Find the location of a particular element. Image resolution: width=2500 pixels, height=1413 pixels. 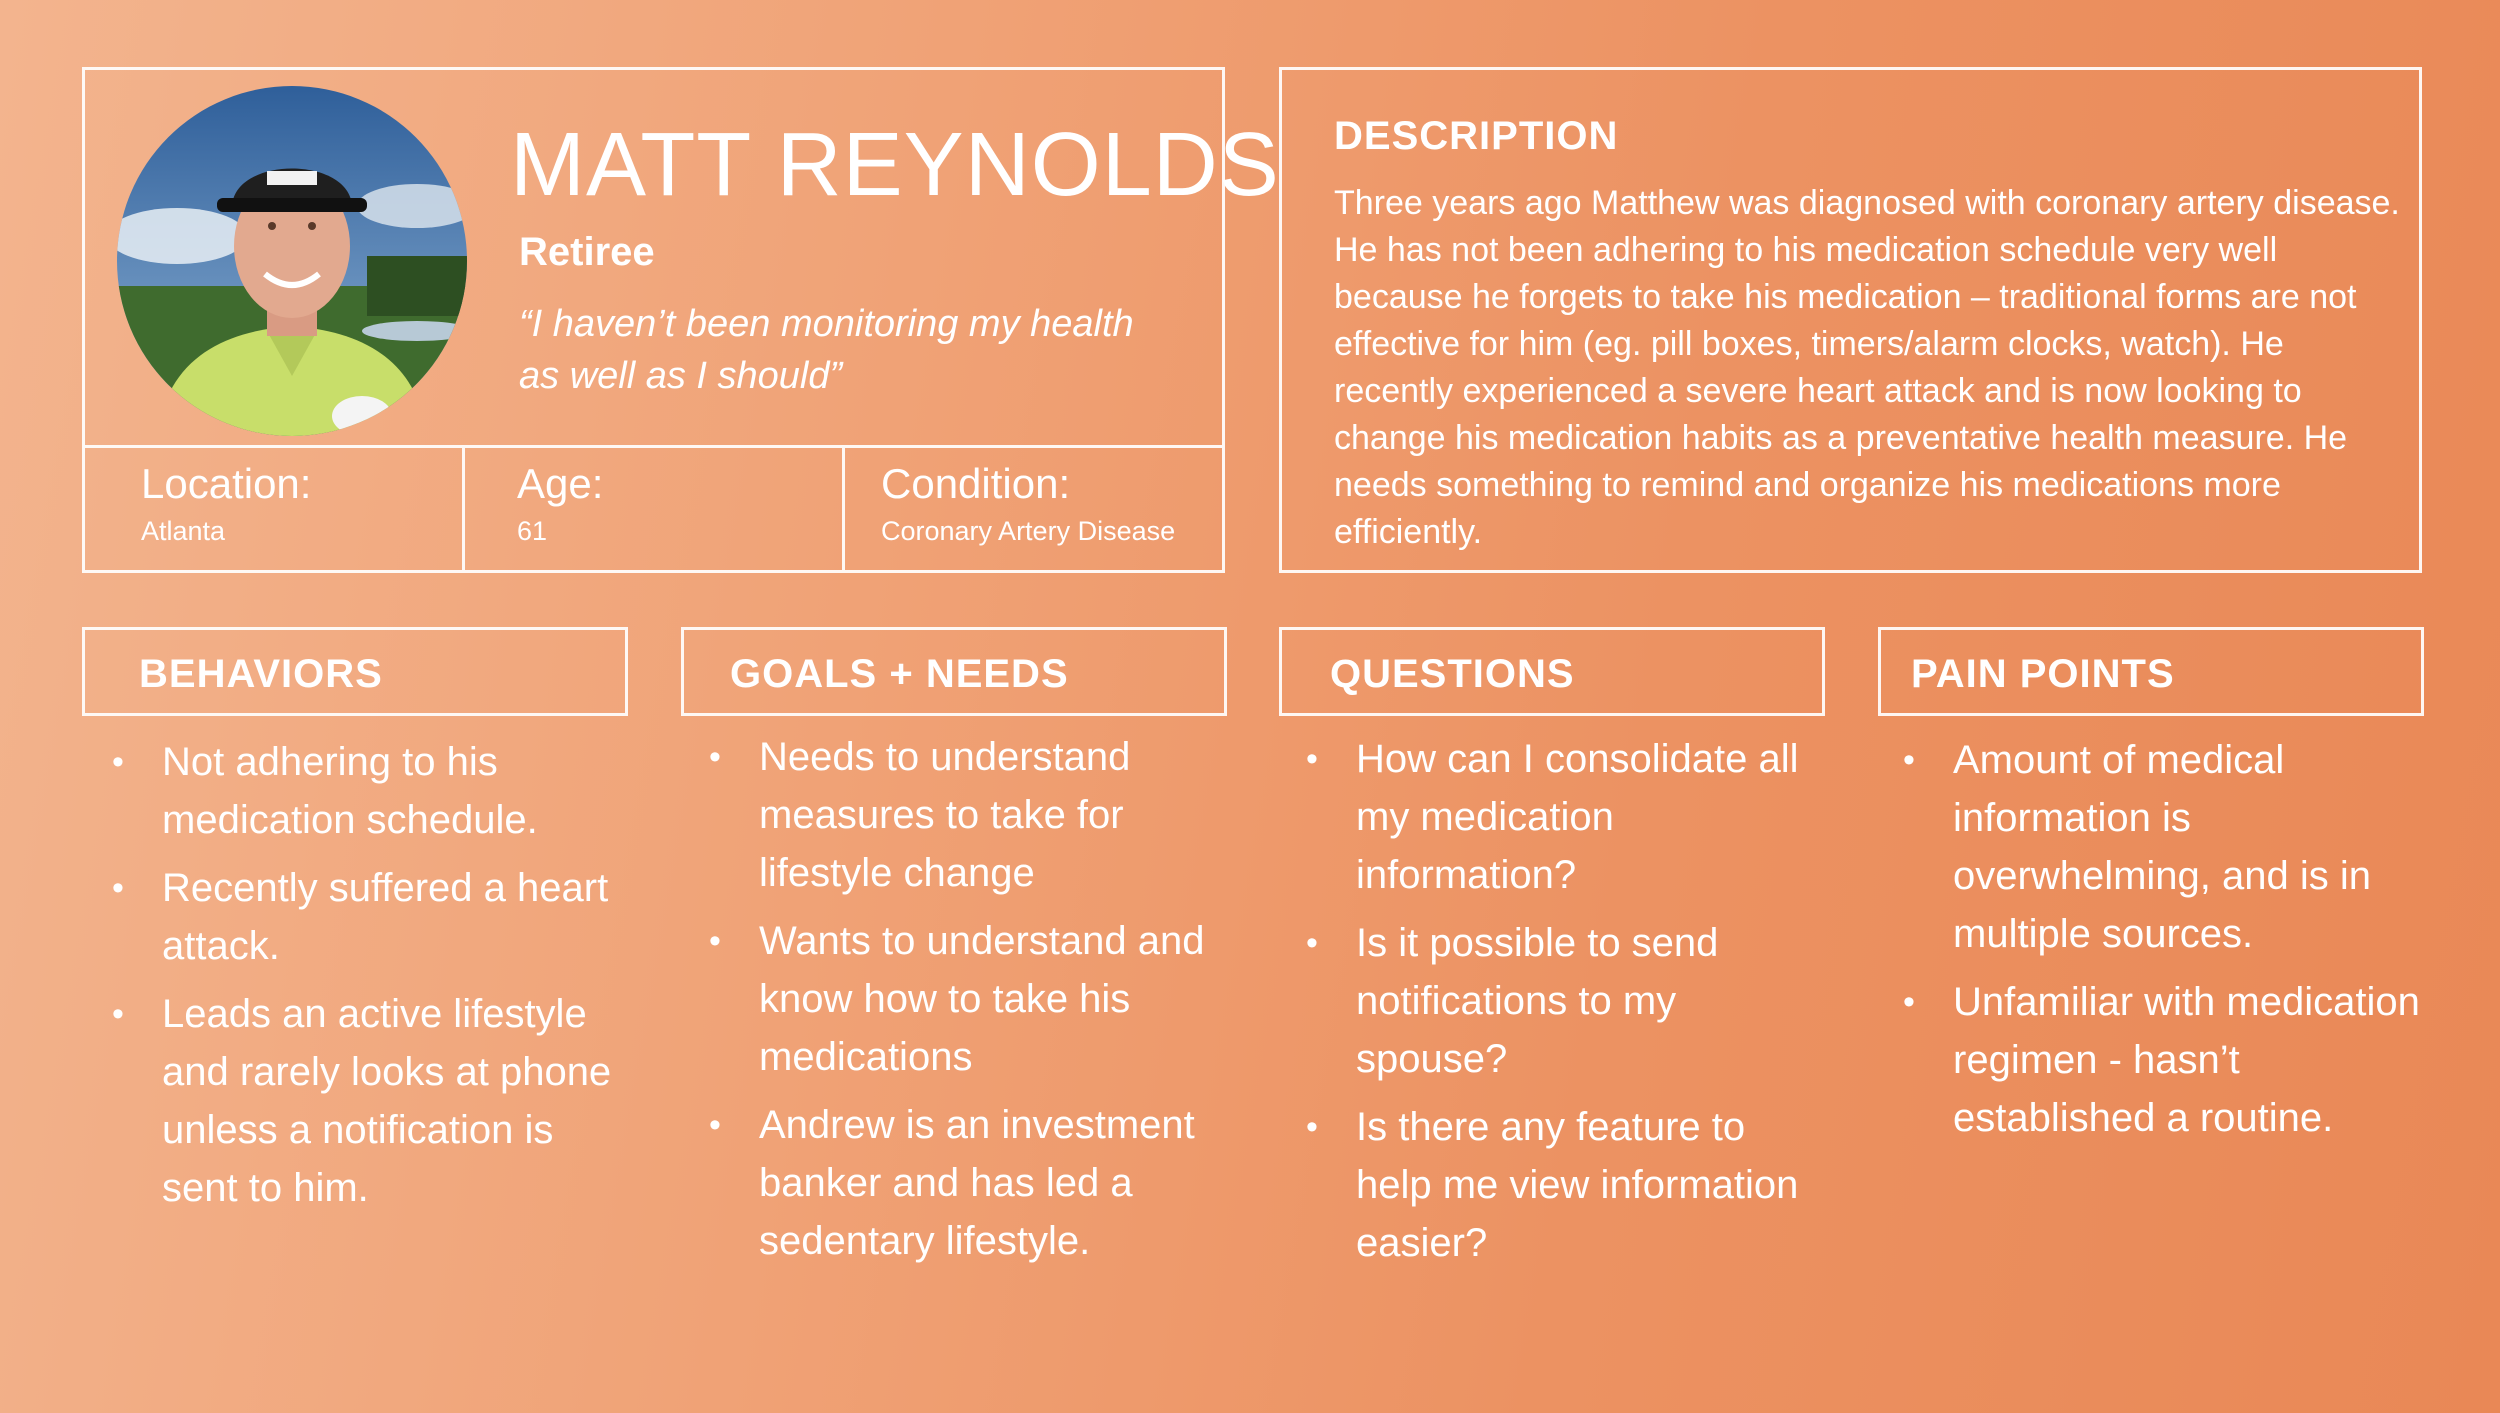

behaviors-title: BEHAVIORS is located at coordinates (261, 674).